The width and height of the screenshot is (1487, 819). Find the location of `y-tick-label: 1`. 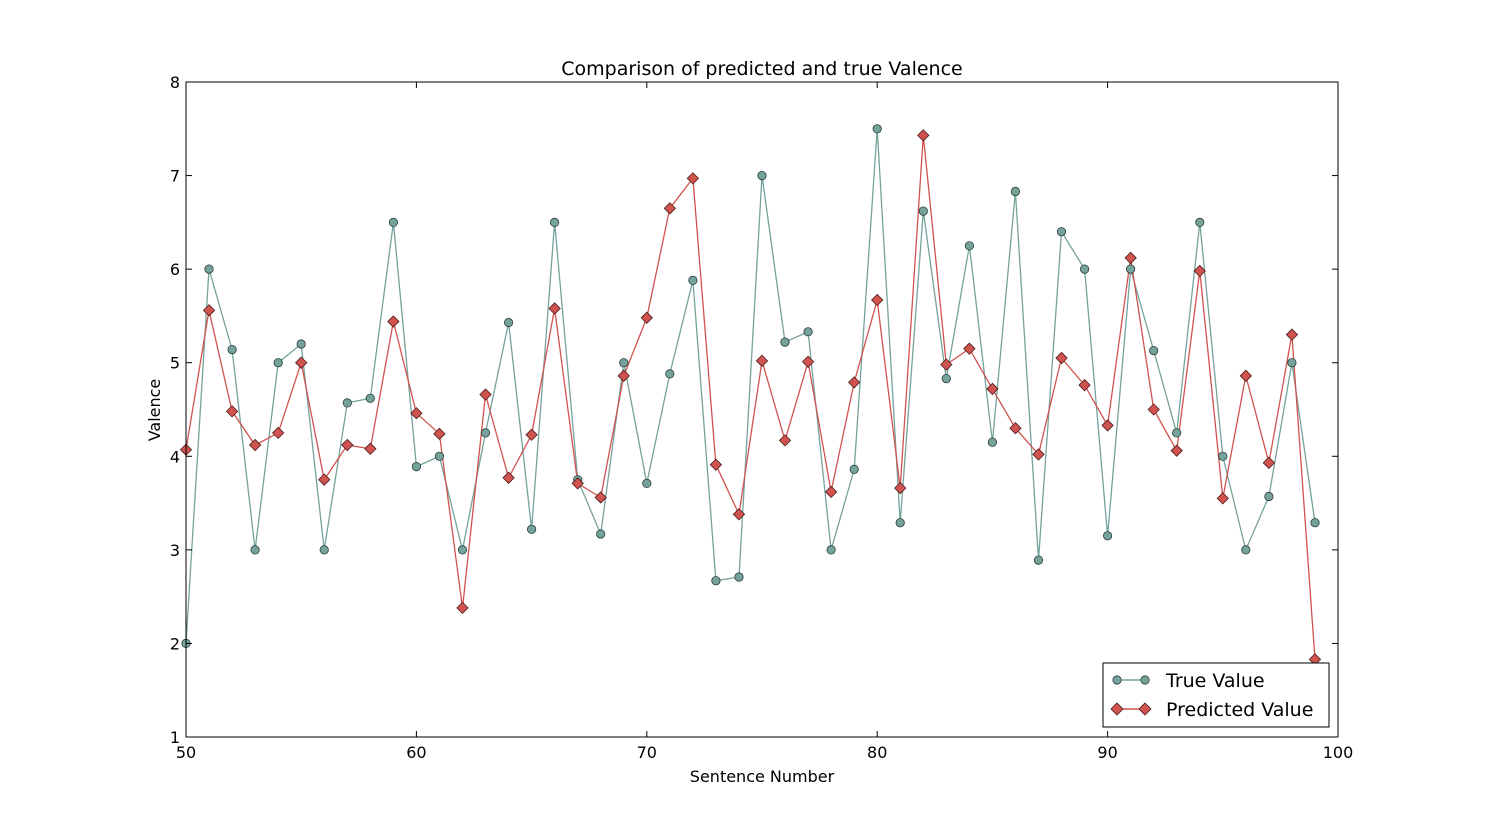

y-tick-label: 1 is located at coordinates (175, 737).